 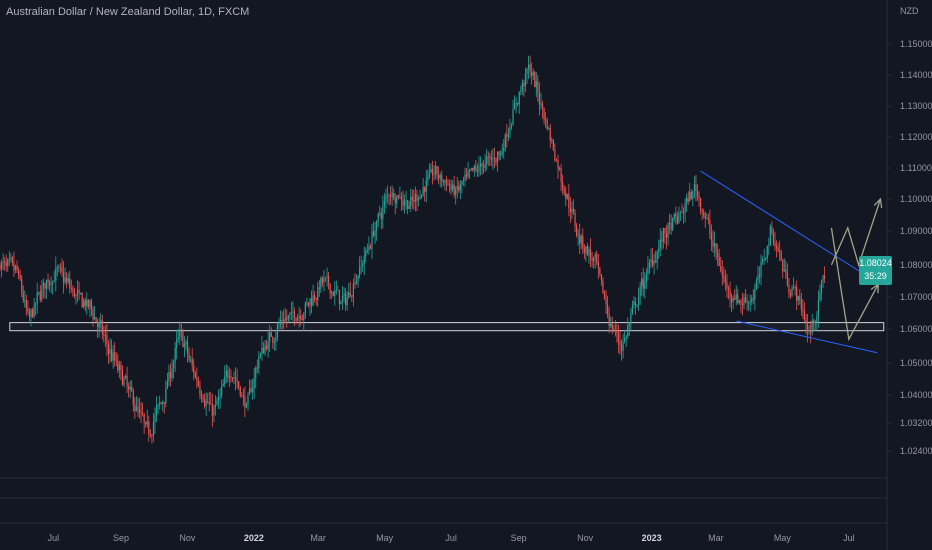 I want to click on drawings, so click(x=791, y=262).